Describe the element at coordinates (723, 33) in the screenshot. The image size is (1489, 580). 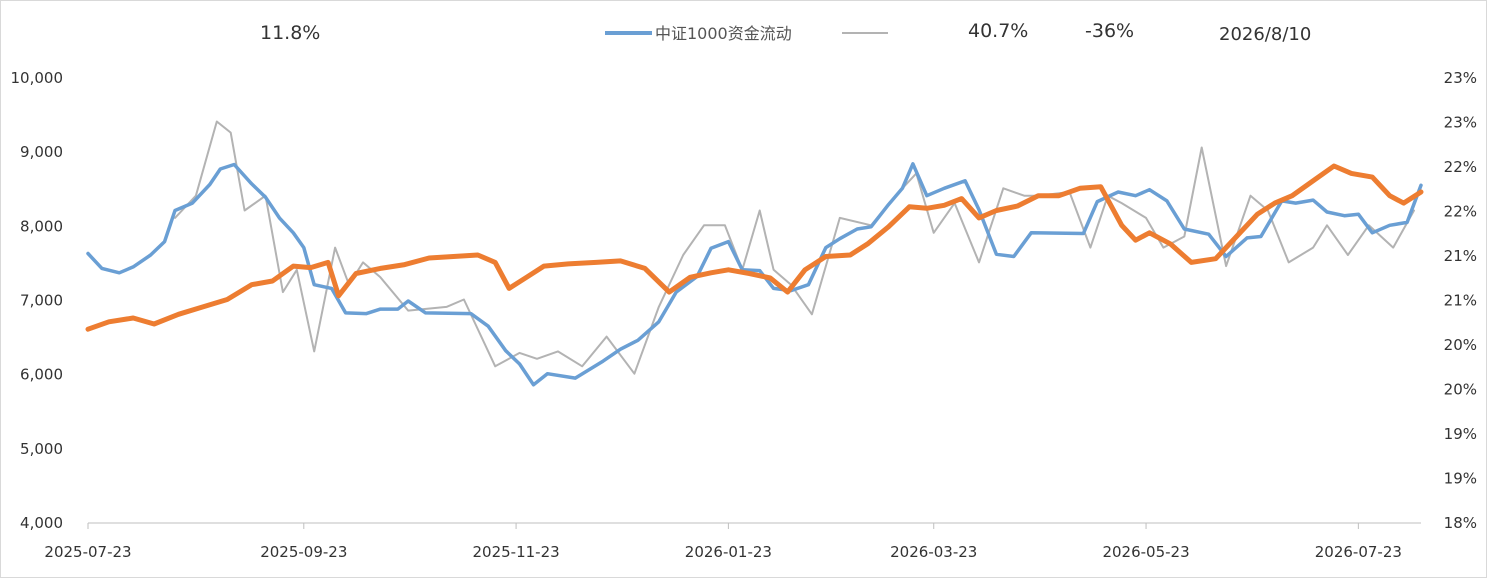
I see `legend-label-series-1: 中证1000资金流动` at that location.